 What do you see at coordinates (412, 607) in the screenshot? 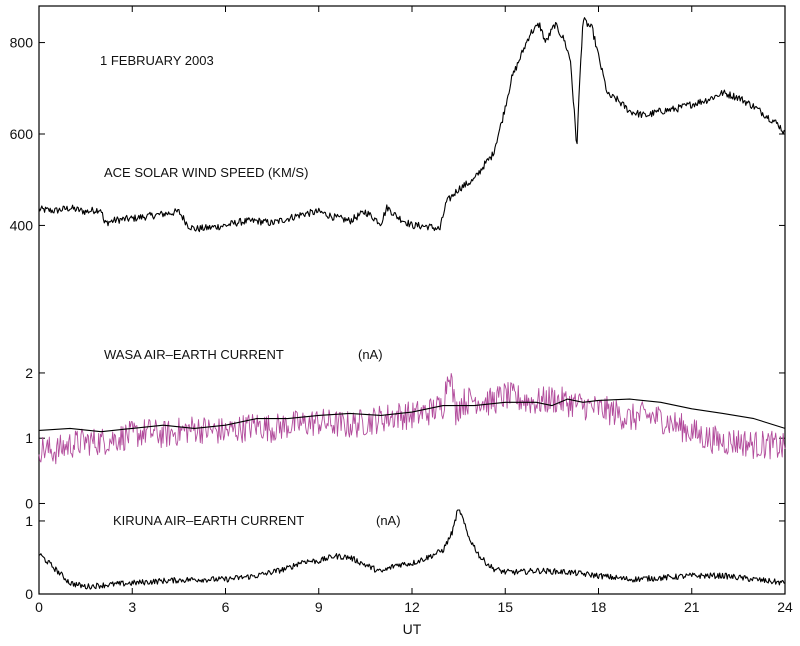
I see `x-tick-label-4: 12` at bounding box center [412, 607].